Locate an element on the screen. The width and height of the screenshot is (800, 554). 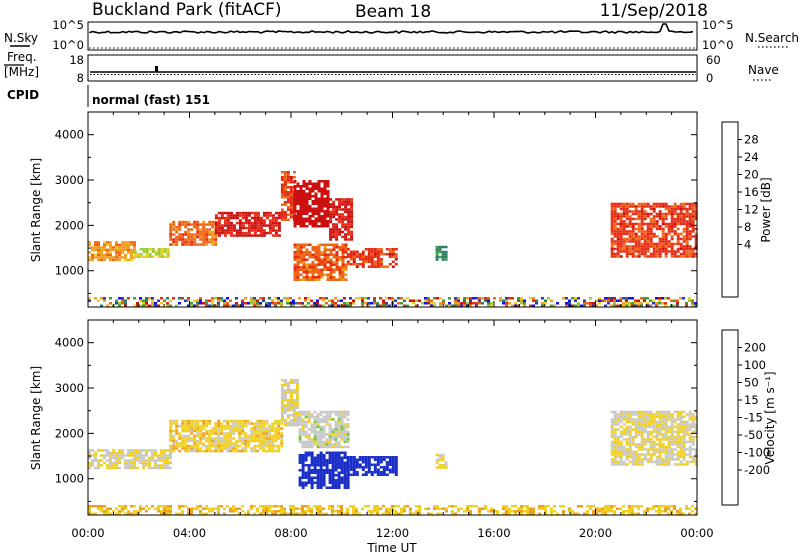
nsky-panel: N.Sky 10^5 10^0 10^5 10^0 N.Search is located at coordinates (401, 35).